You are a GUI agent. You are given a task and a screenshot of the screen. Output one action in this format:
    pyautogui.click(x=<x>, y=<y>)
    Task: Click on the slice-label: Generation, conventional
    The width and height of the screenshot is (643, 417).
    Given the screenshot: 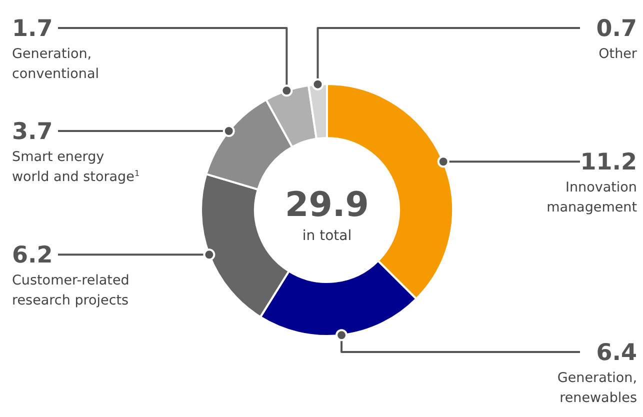 What is the action you would take?
    pyautogui.click(x=55, y=64)
    